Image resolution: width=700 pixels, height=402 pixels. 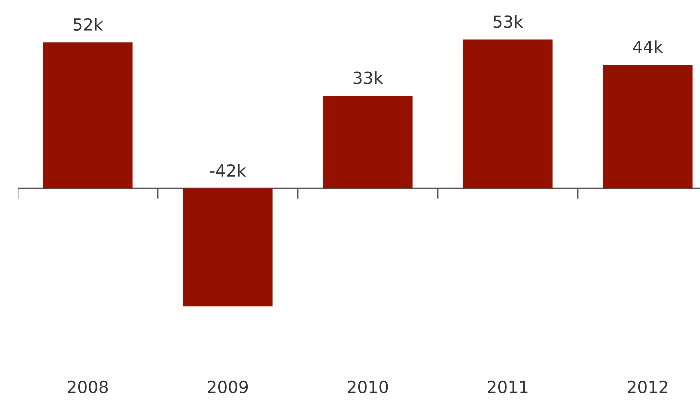 I want to click on x-tick-label: 2012, so click(x=648, y=387).